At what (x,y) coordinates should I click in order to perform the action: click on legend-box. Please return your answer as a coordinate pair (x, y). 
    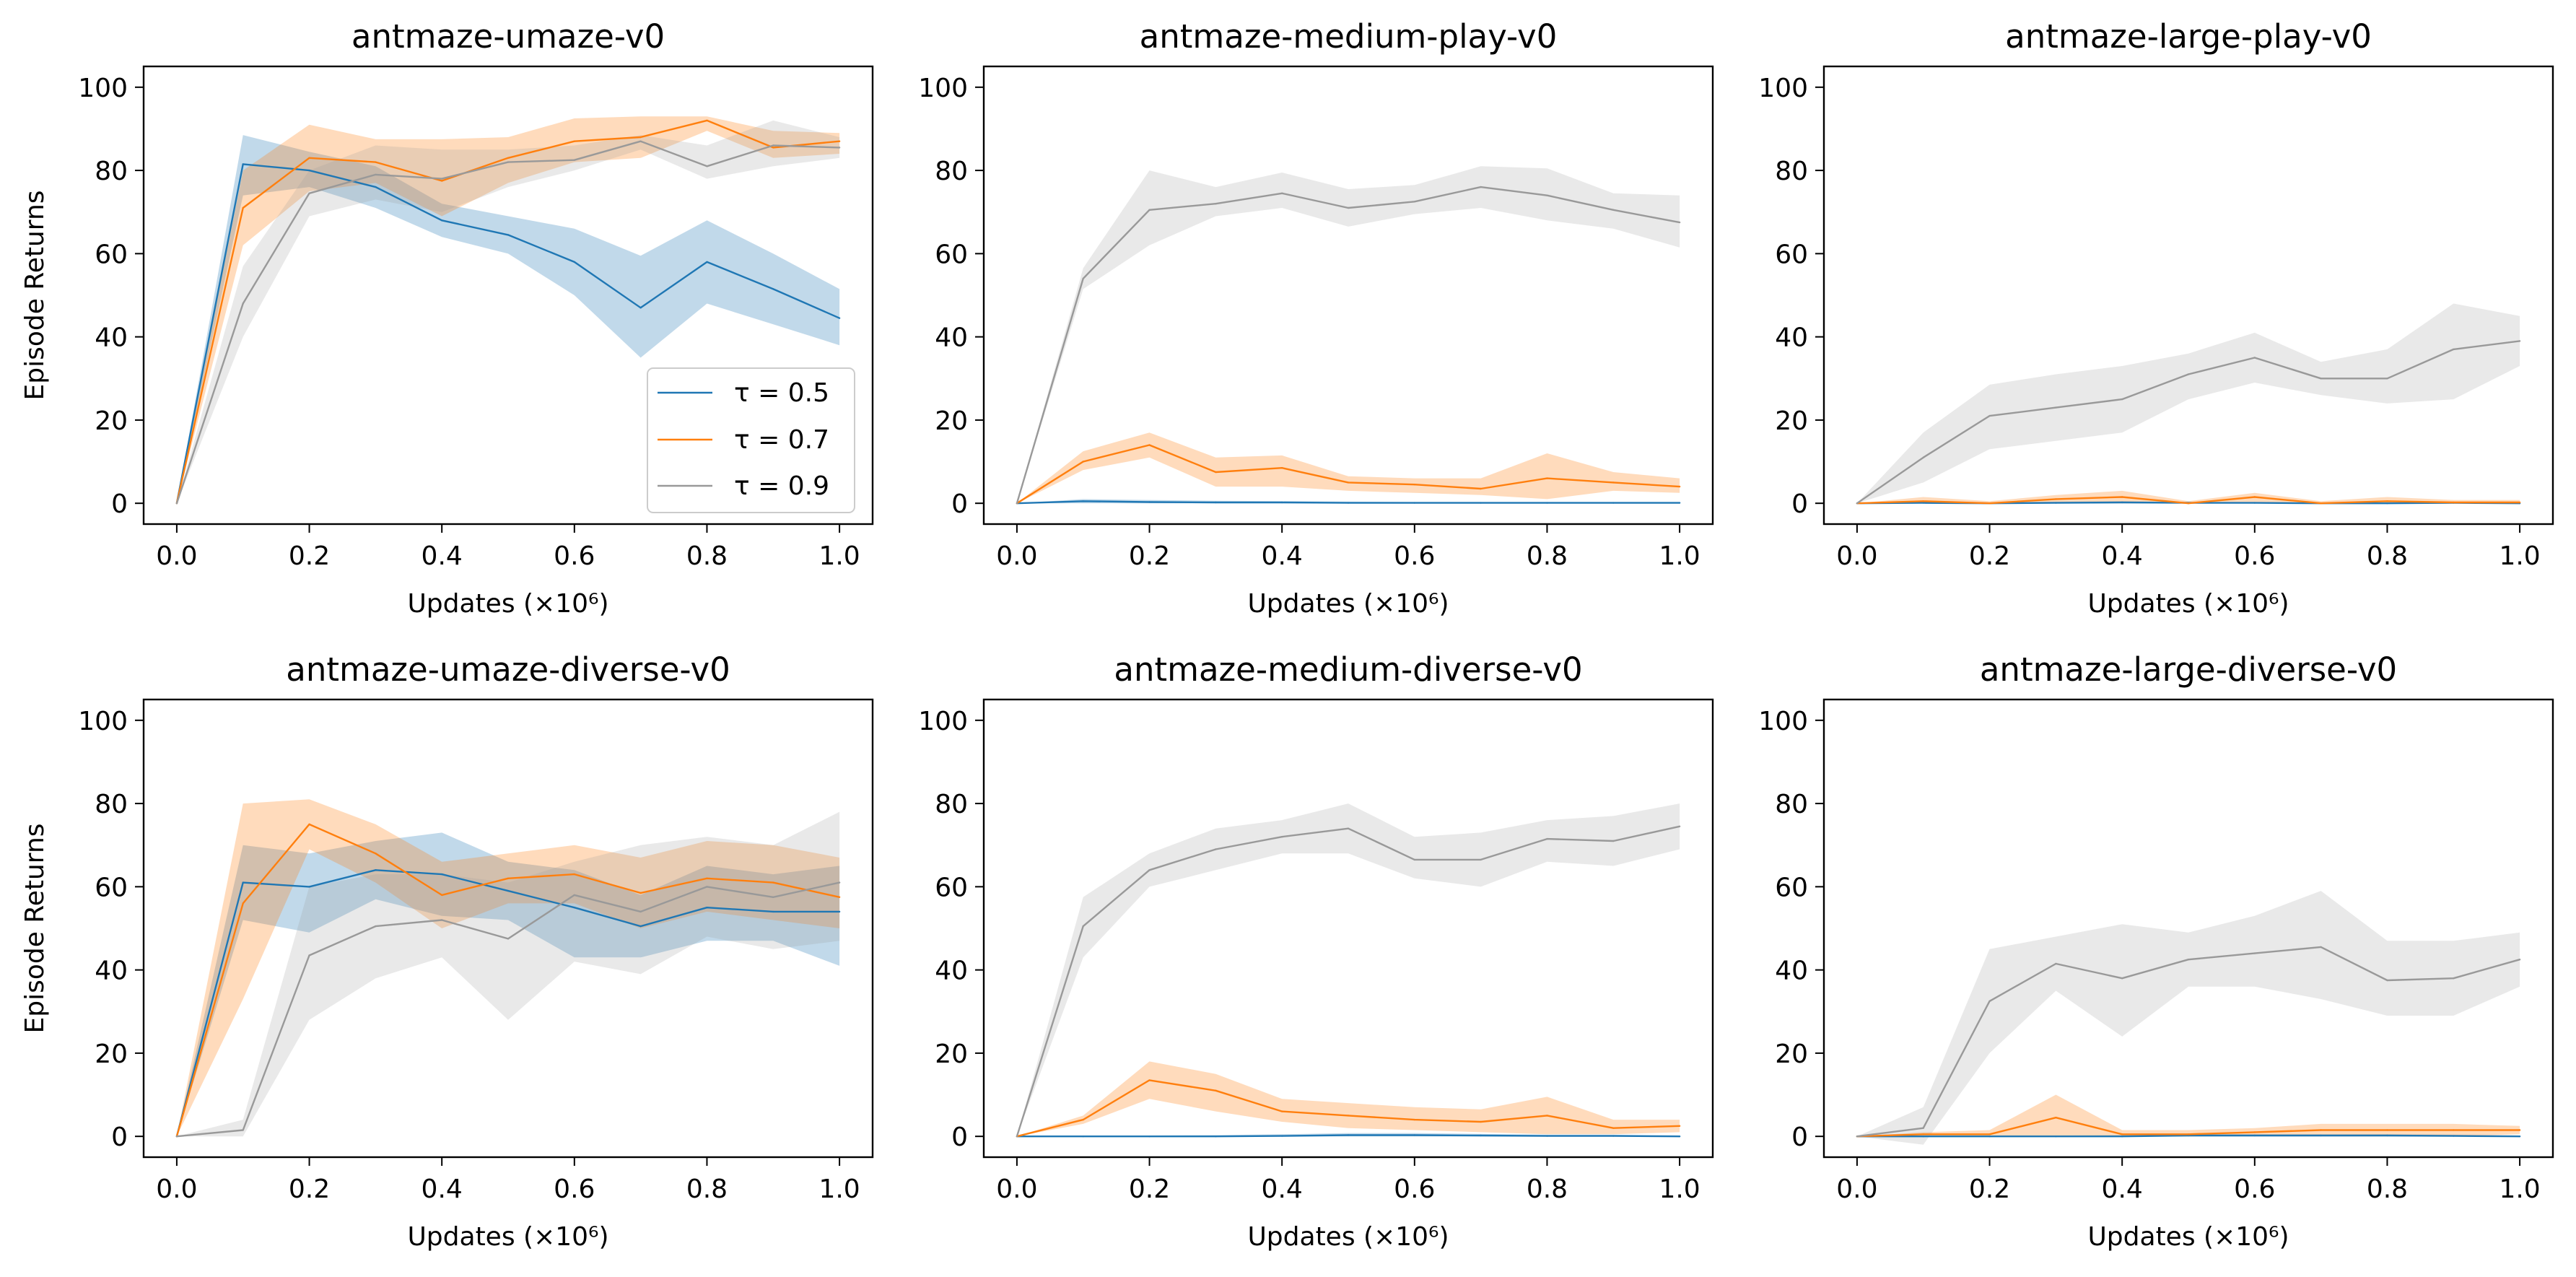
    Looking at the image, I should click on (751, 440).